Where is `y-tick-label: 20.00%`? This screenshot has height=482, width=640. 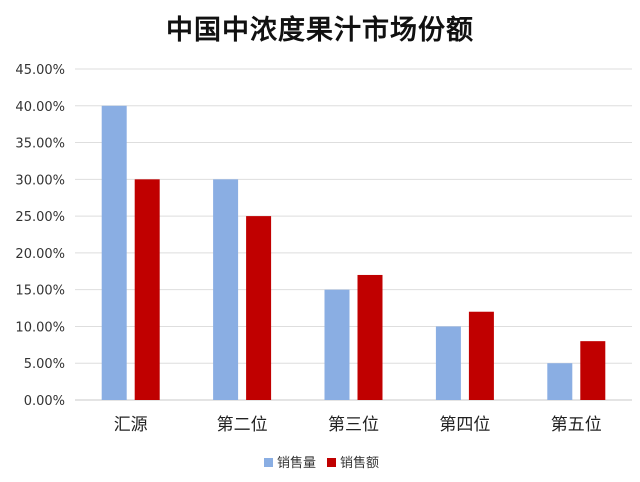
y-tick-label: 20.00% is located at coordinates (40, 254).